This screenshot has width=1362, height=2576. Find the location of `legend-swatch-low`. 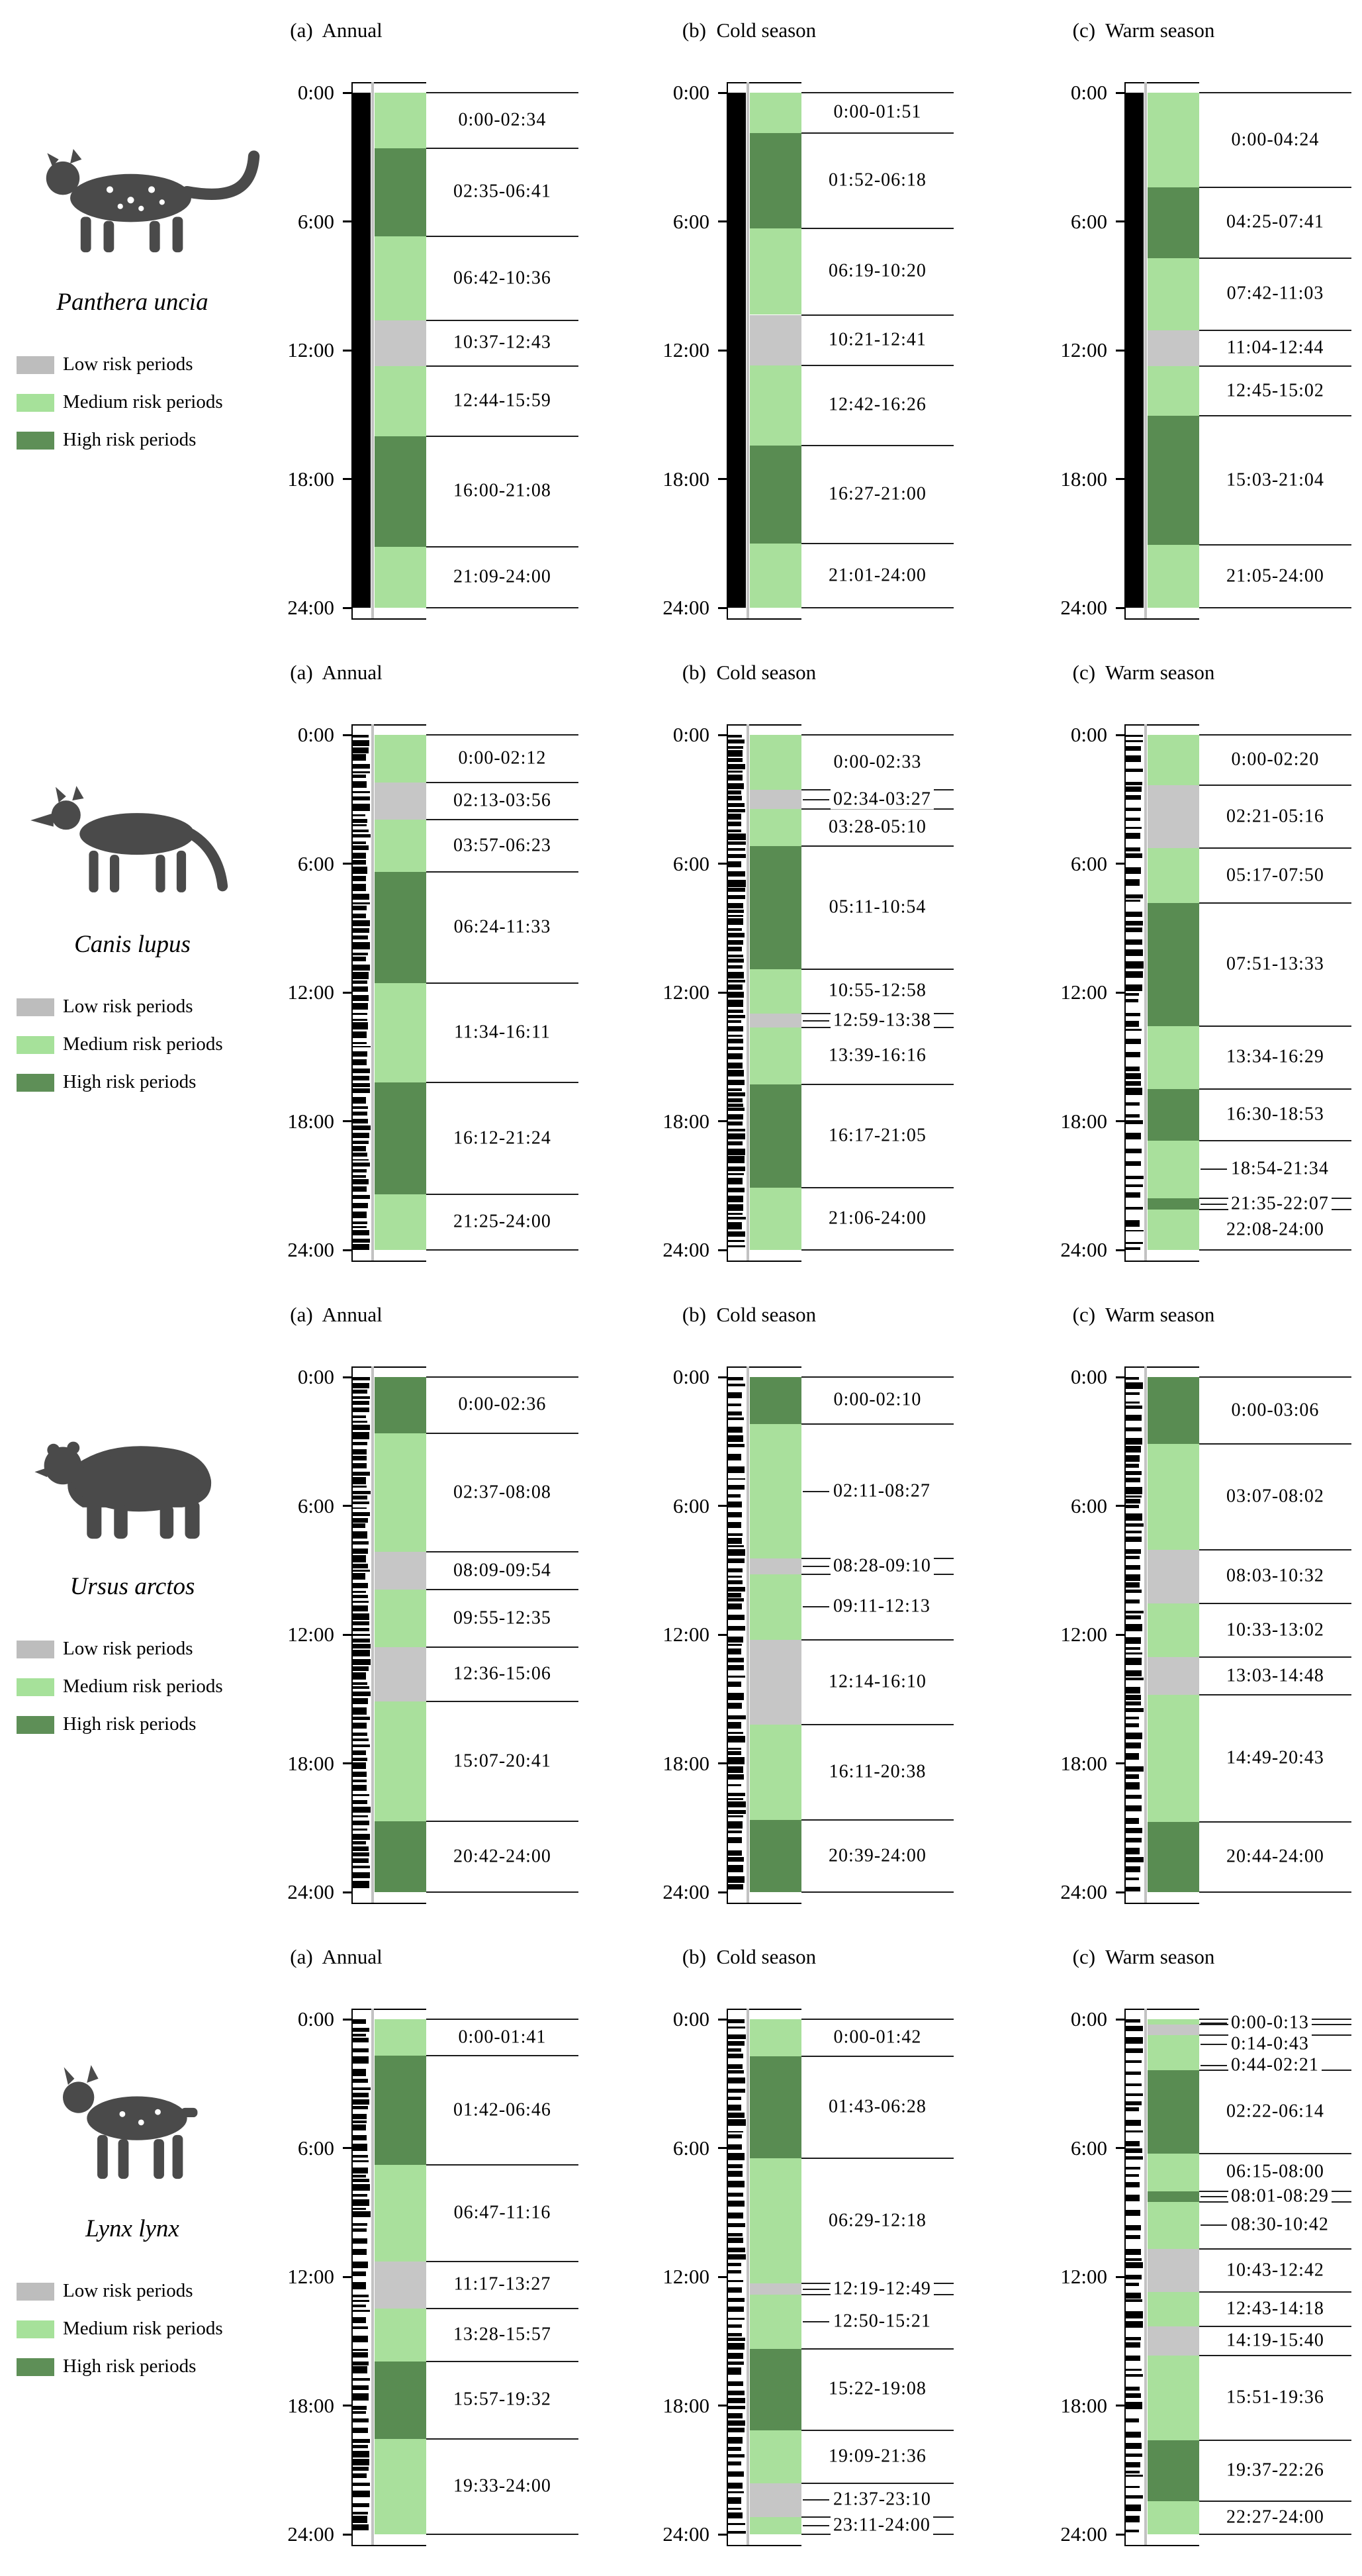

legend-swatch-low is located at coordinates (35, 2292).